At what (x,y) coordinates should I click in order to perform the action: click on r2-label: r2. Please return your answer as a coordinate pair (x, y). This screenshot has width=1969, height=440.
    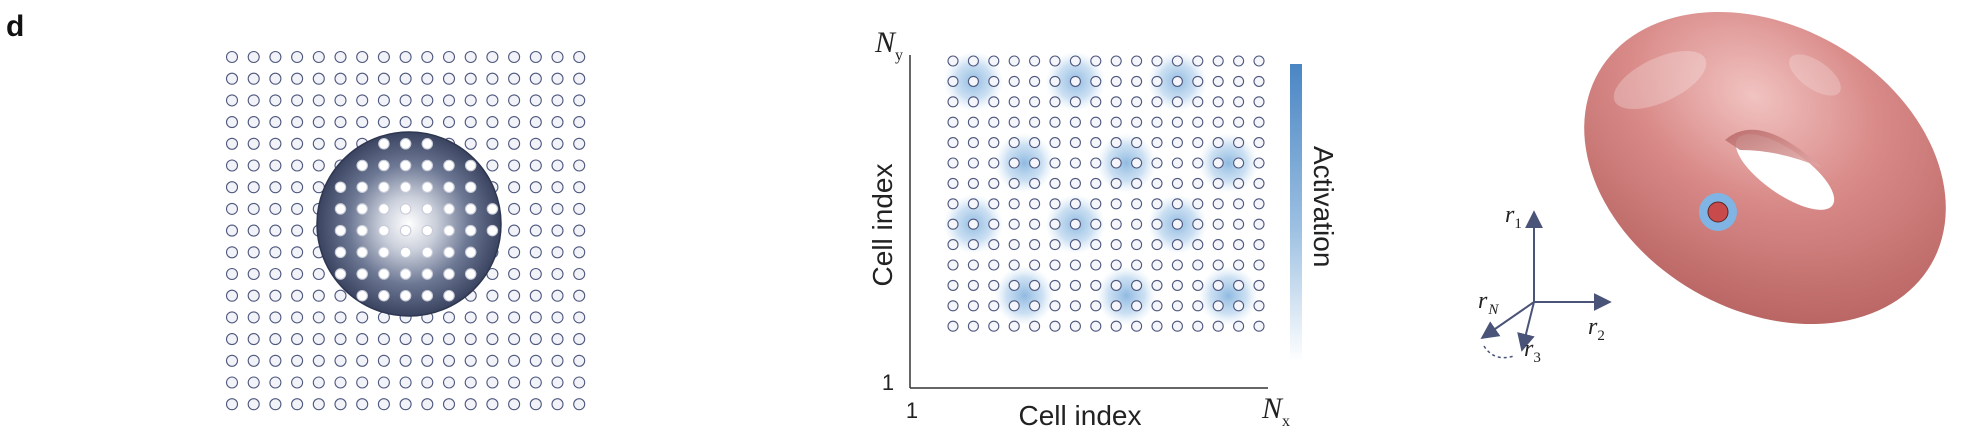
    Looking at the image, I should click on (1596, 329).